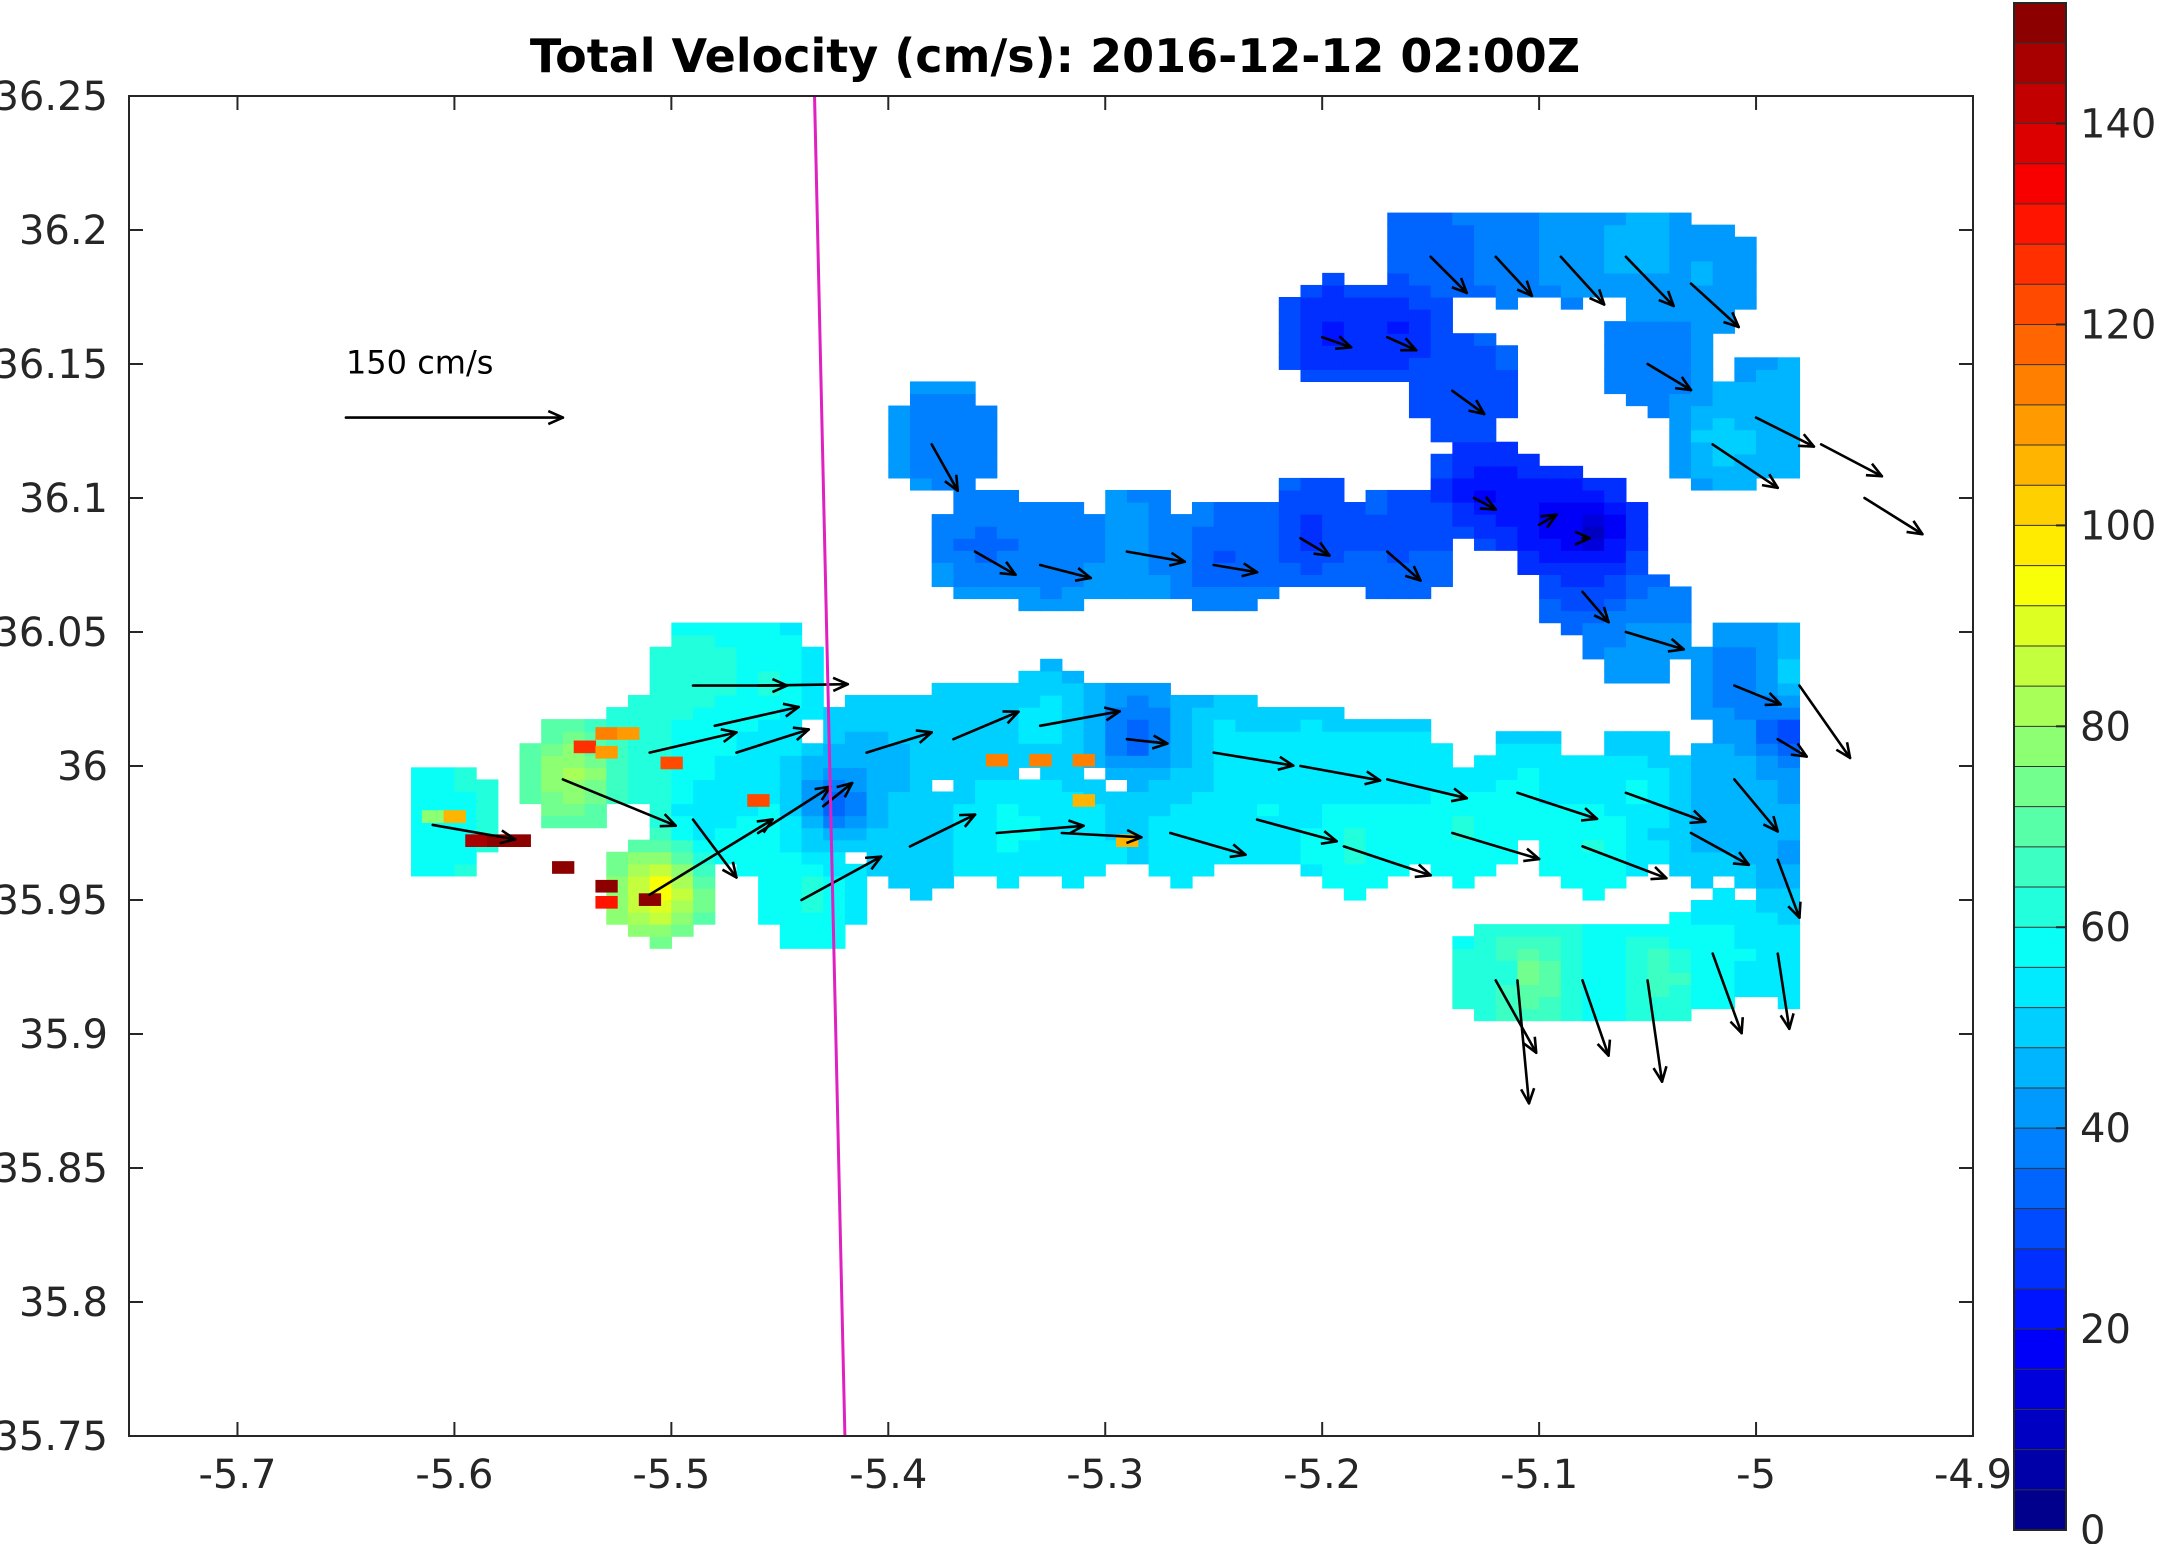 This screenshot has height=1544, width=2158. What do you see at coordinates (830, 766) in the screenshot?
I see `magenta-line` at bounding box center [830, 766].